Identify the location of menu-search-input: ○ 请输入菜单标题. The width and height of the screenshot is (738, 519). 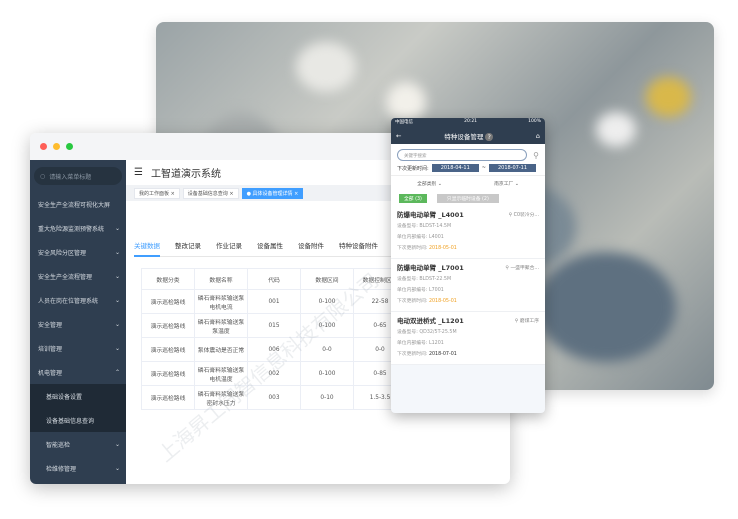
(78, 176).